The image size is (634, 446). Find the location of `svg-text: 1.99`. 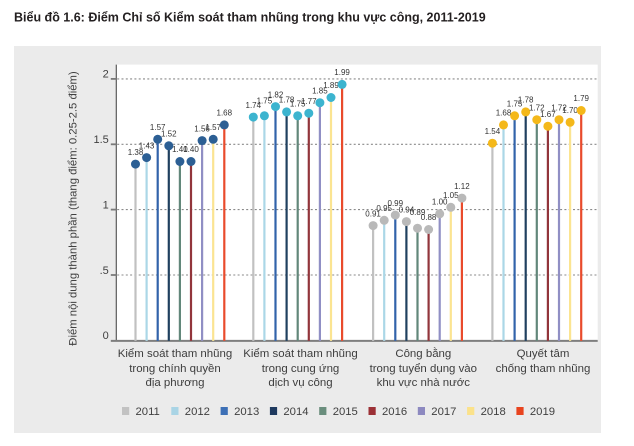

svg-text: 1.99 is located at coordinates (342, 72).